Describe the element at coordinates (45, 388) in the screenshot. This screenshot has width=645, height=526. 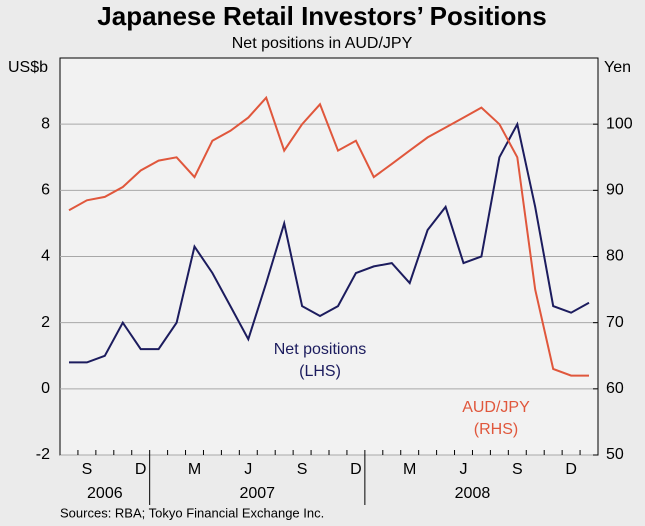
I see `y-tick-label: 0` at that location.